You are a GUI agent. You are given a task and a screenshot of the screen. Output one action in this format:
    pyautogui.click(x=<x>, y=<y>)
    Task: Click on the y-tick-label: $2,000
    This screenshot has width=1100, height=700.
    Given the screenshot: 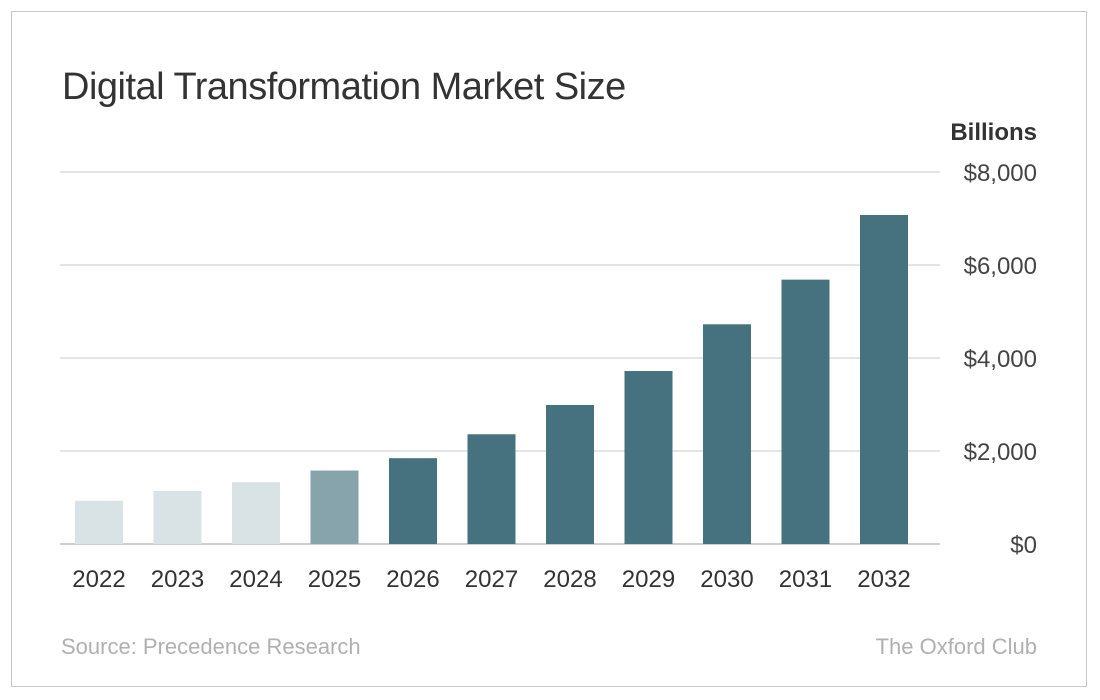 What is the action you would take?
    pyautogui.click(x=1000, y=452)
    